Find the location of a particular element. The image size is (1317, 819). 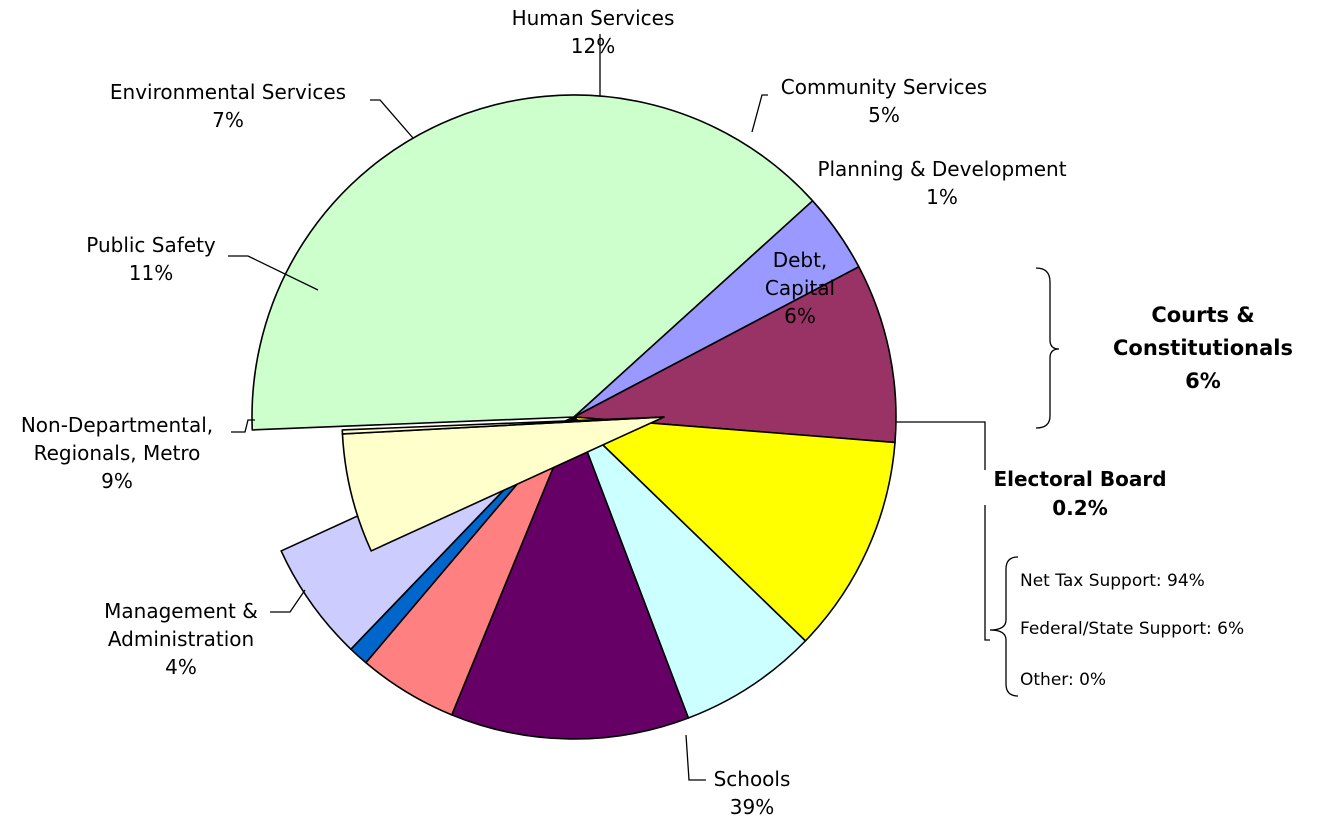

label-management-line1: Management & is located at coordinates (181, 611).